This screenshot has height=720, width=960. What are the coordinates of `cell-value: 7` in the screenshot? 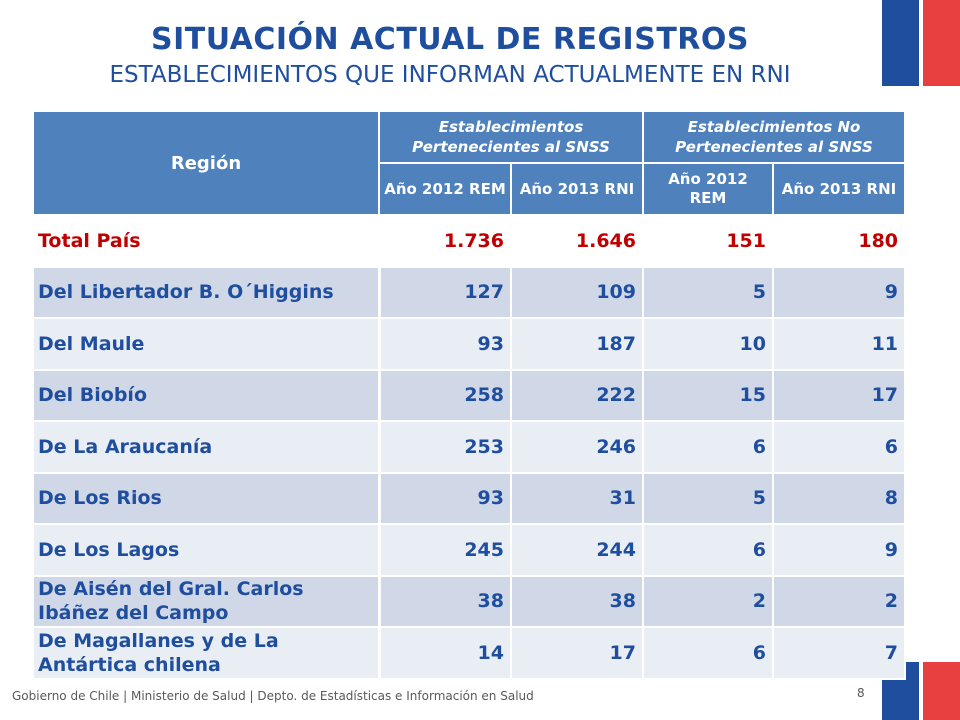 It's located at (839, 653).